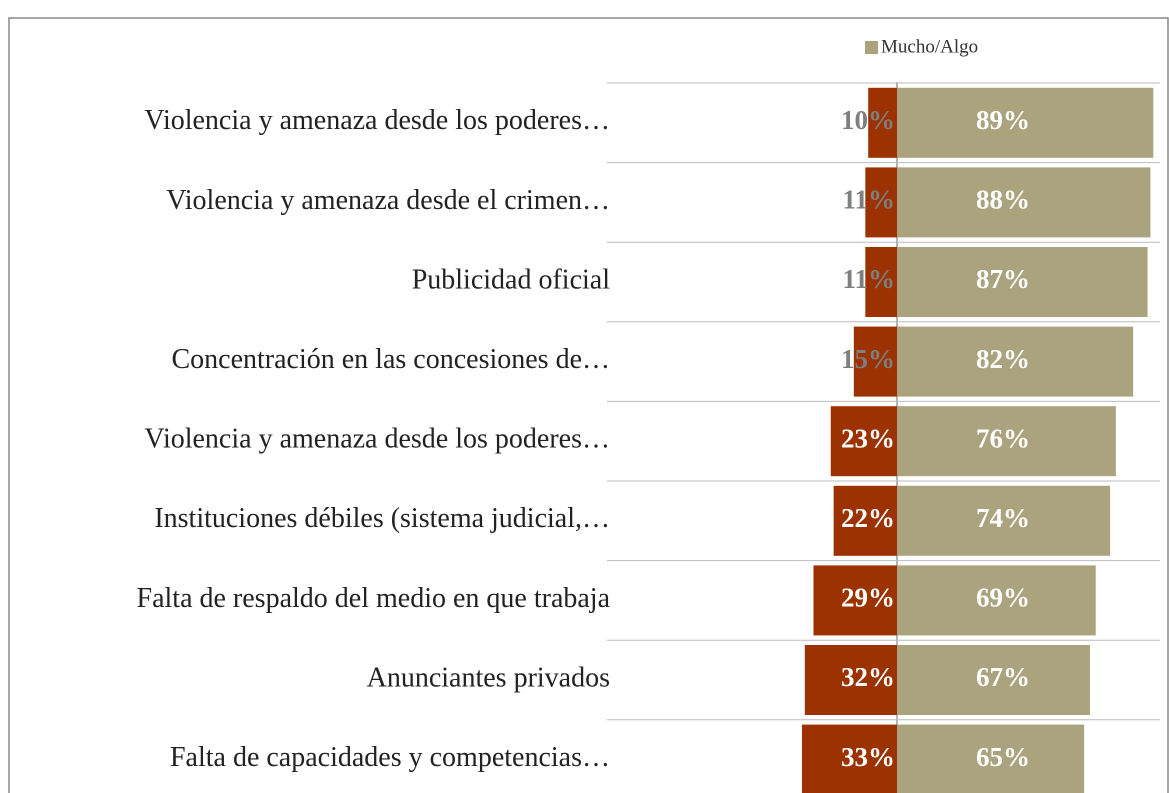  I want to click on data-label: 23%, so click(868, 438).